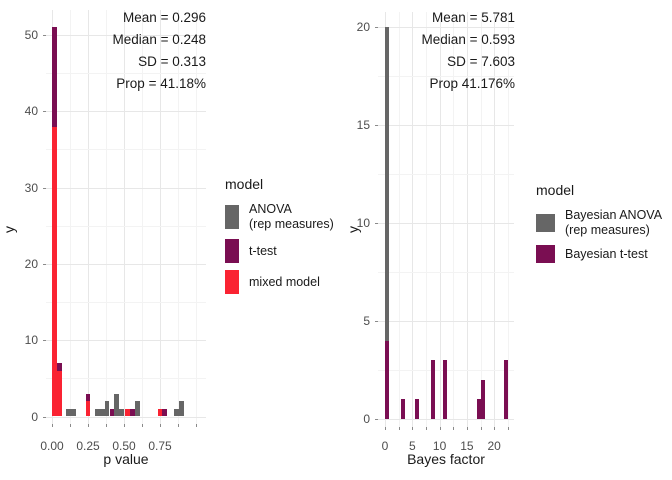 The image size is (672, 480). Describe the element at coordinates (126, 459) in the screenshot. I see `left-x-axis-title: p value` at that location.